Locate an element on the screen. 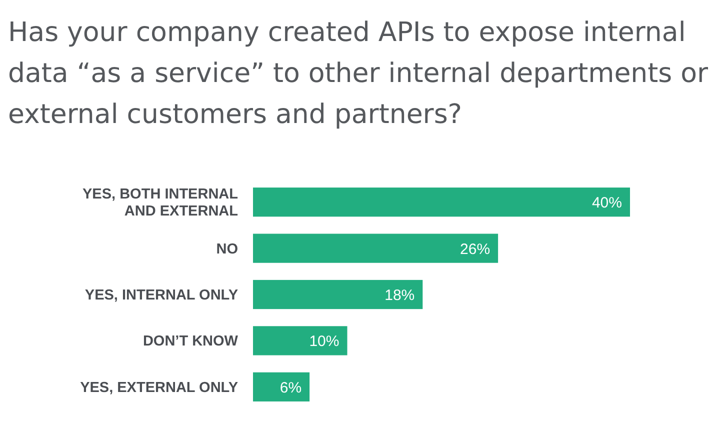 The height and width of the screenshot is (421, 728). y-tick-label: YES, BOTH INTERNAL AND EXTERNAL is located at coordinates (160, 203).